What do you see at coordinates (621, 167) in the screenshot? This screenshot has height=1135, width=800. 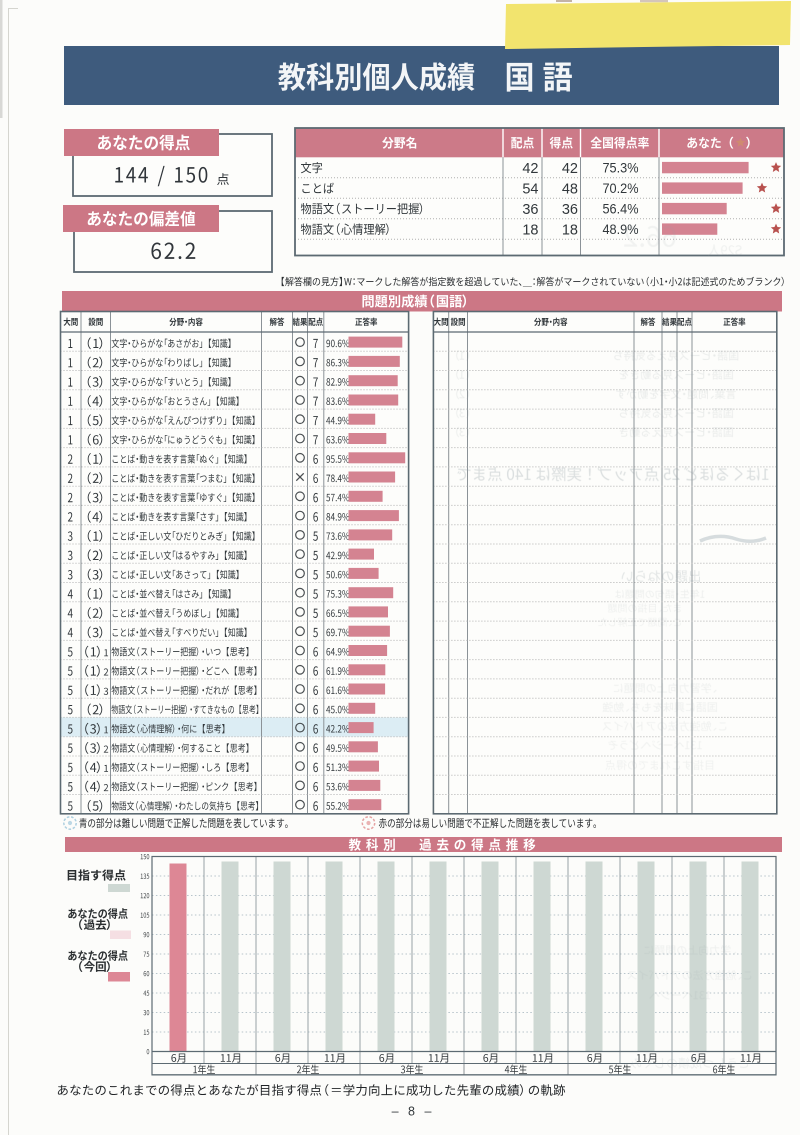 I see `svg-text: 75.3%` at bounding box center [621, 167].